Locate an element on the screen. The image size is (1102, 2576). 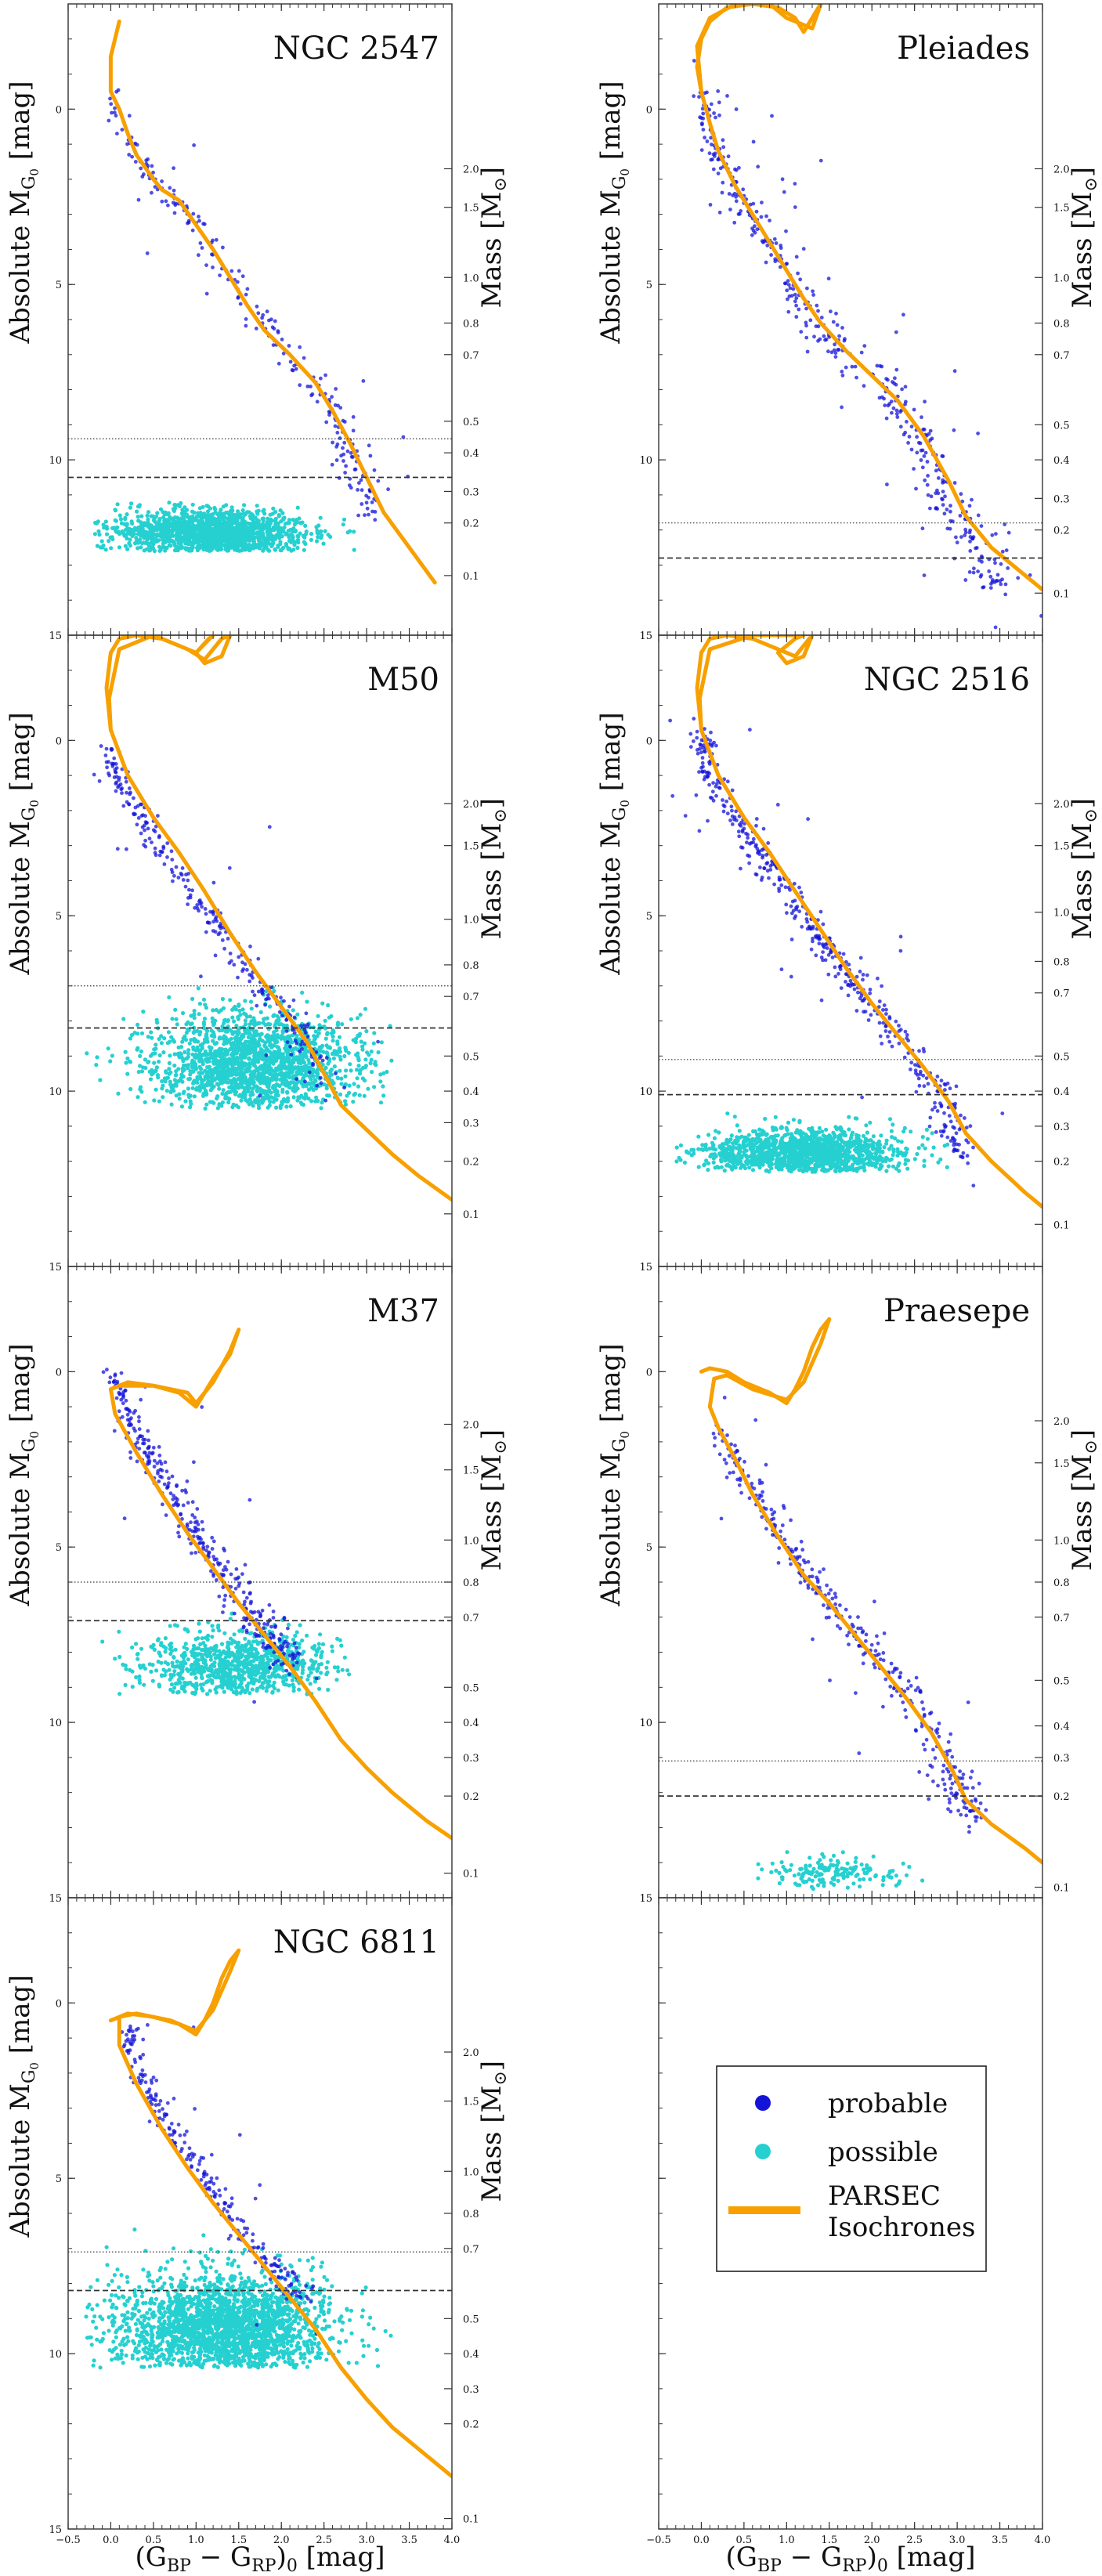
mass-tick-label: 0.7 is located at coordinates (471, 997).